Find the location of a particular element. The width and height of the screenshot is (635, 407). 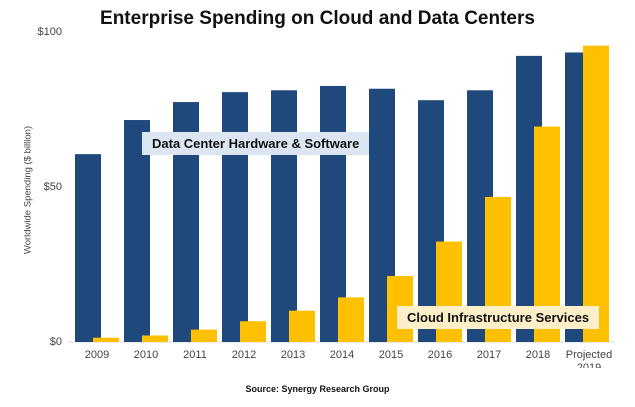

x-tick-label: 2018 is located at coordinates (538, 355).